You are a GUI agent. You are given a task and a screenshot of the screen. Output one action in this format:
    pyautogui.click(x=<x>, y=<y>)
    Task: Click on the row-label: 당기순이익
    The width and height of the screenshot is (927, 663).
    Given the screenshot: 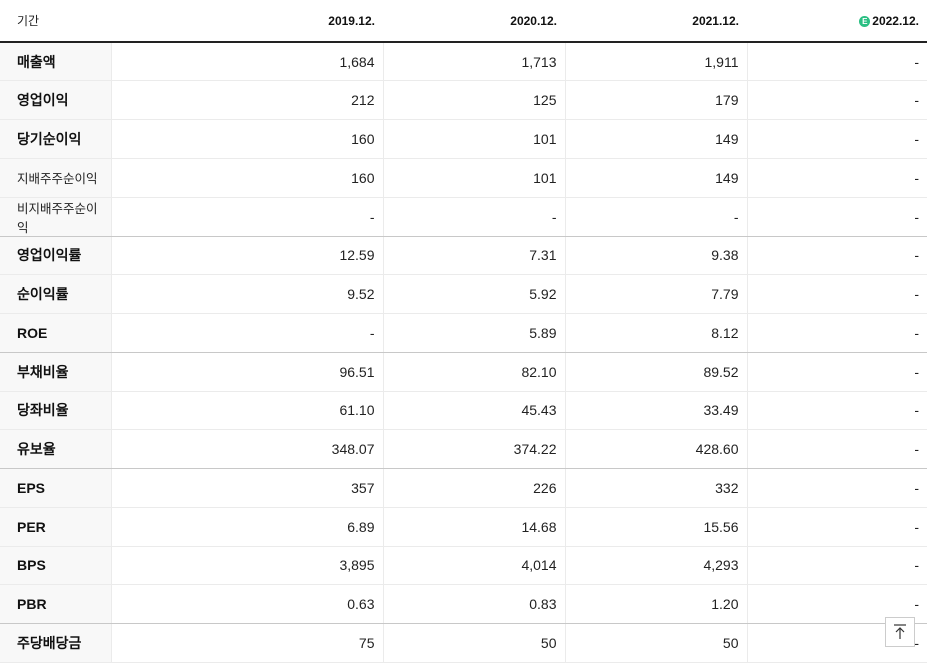 What is the action you would take?
    pyautogui.click(x=55, y=139)
    